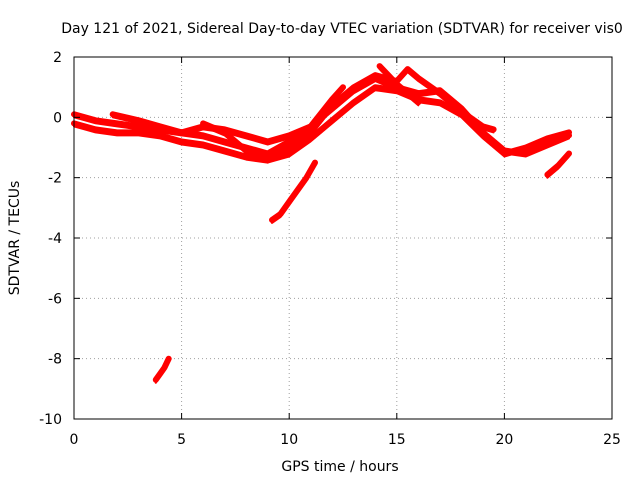  Describe the element at coordinates (397, 440) in the screenshot. I see `x-tick-label: 15` at that location.